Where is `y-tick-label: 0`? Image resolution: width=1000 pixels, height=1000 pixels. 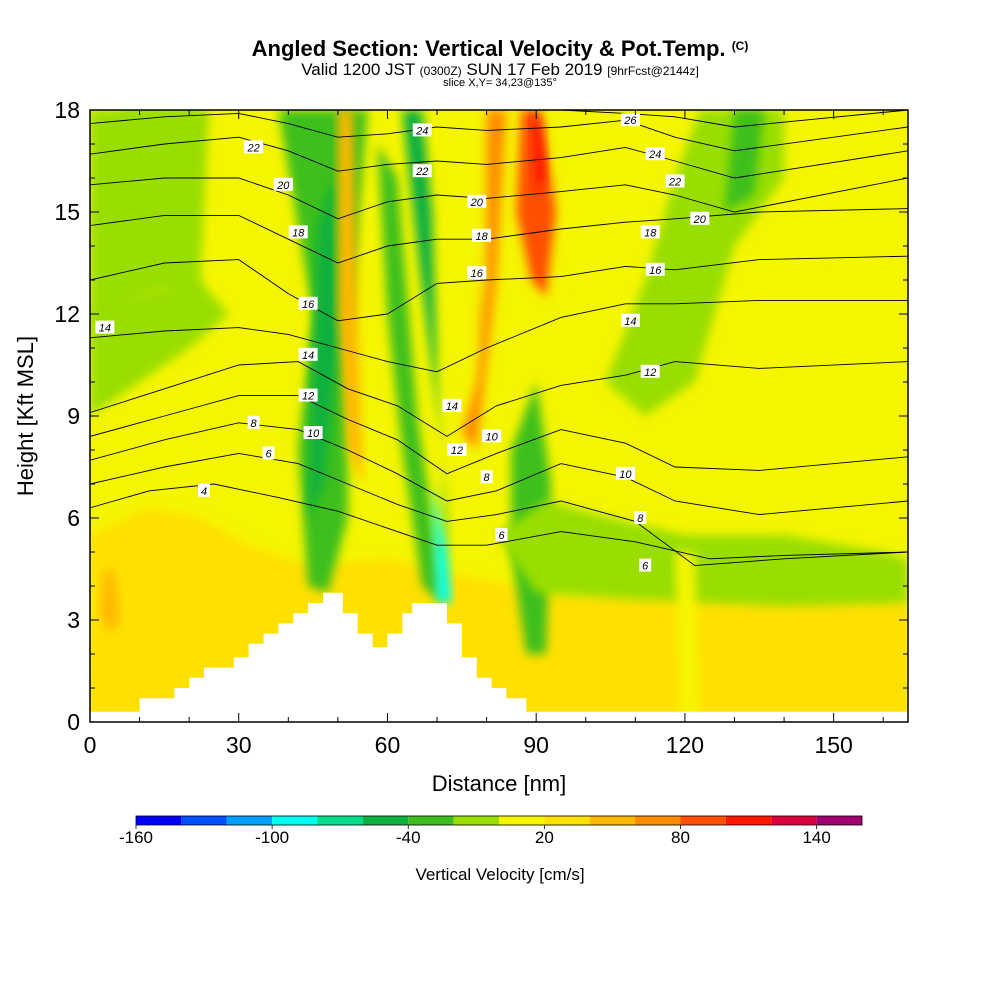
y-tick-label: 0 is located at coordinates (73, 722).